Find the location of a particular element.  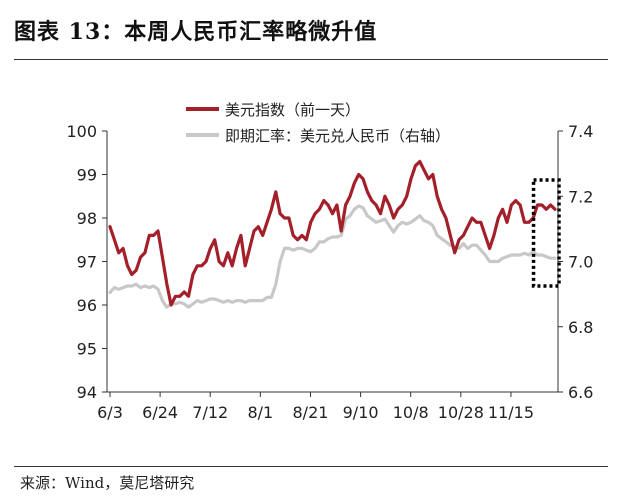

title-divider is located at coordinates (311, 59).